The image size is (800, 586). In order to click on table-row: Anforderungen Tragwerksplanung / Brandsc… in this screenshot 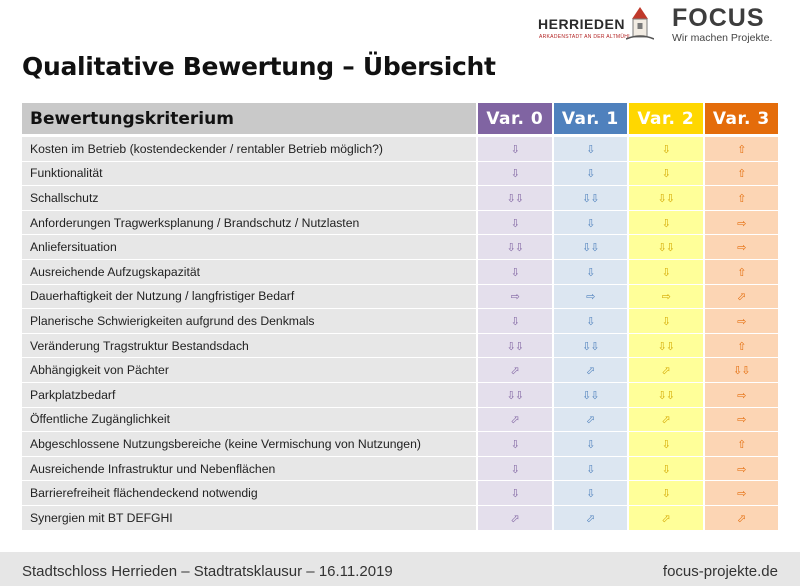, I will do `click(400, 222)`.